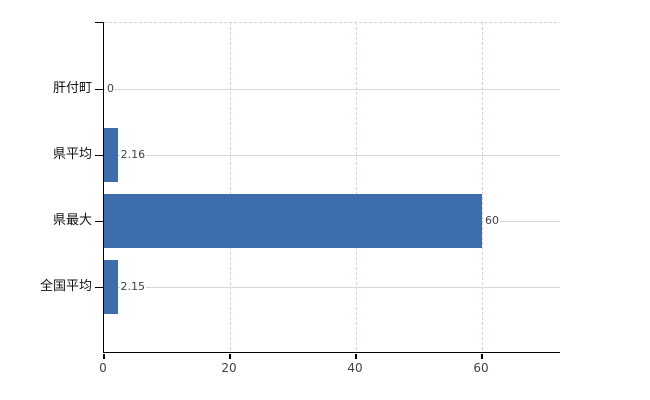 This screenshot has width=650, height=400. I want to click on category-label: 全国平均, so click(65, 286).